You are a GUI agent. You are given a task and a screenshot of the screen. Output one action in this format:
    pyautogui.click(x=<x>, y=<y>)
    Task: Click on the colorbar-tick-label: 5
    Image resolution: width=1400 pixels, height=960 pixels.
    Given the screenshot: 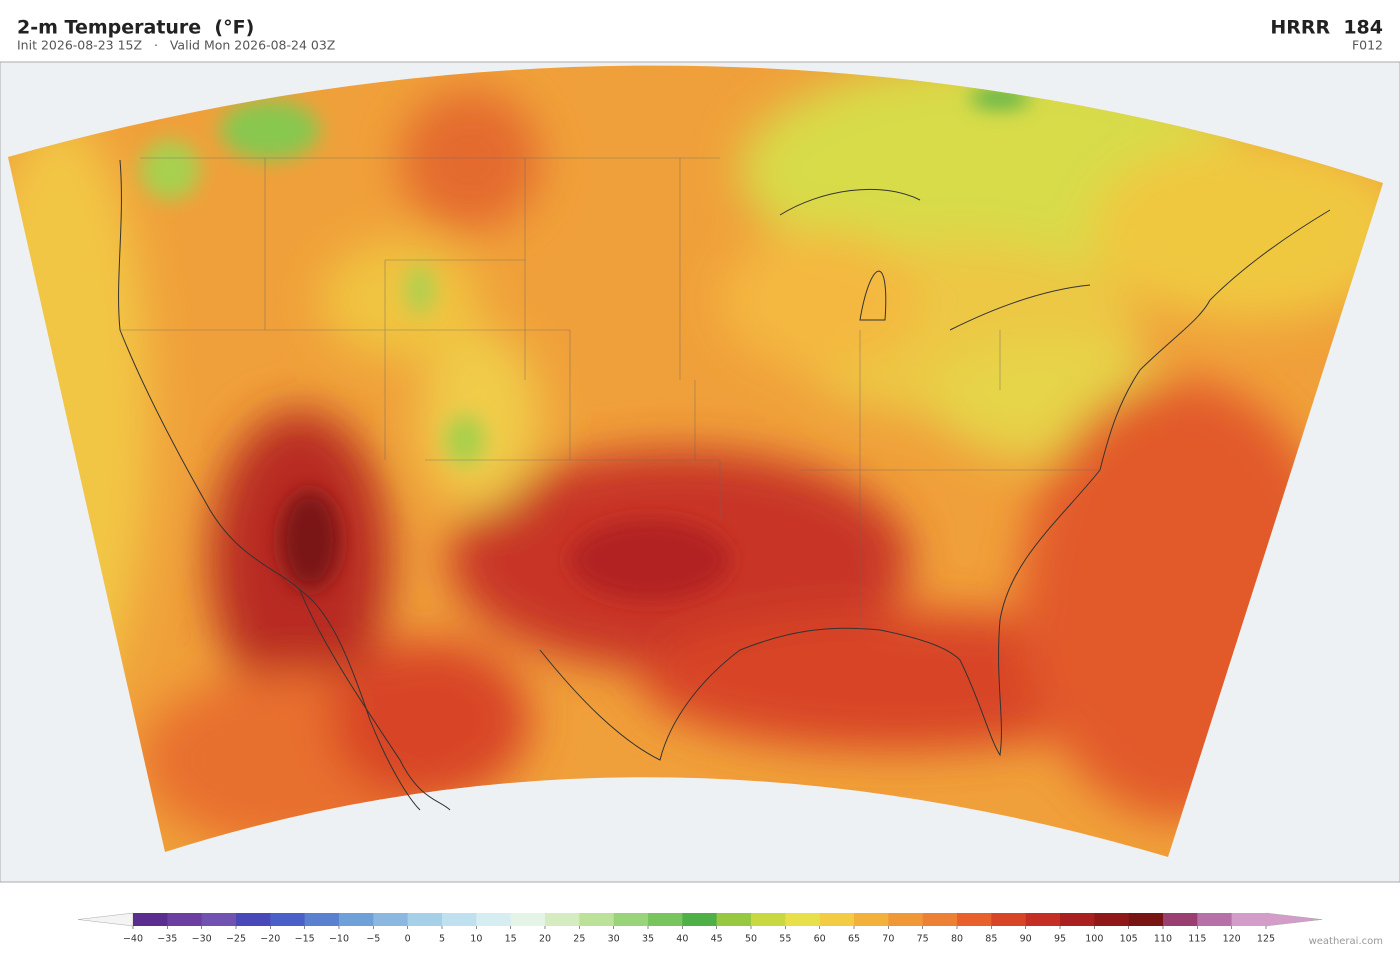 What is the action you would take?
    pyautogui.click(x=442, y=939)
    